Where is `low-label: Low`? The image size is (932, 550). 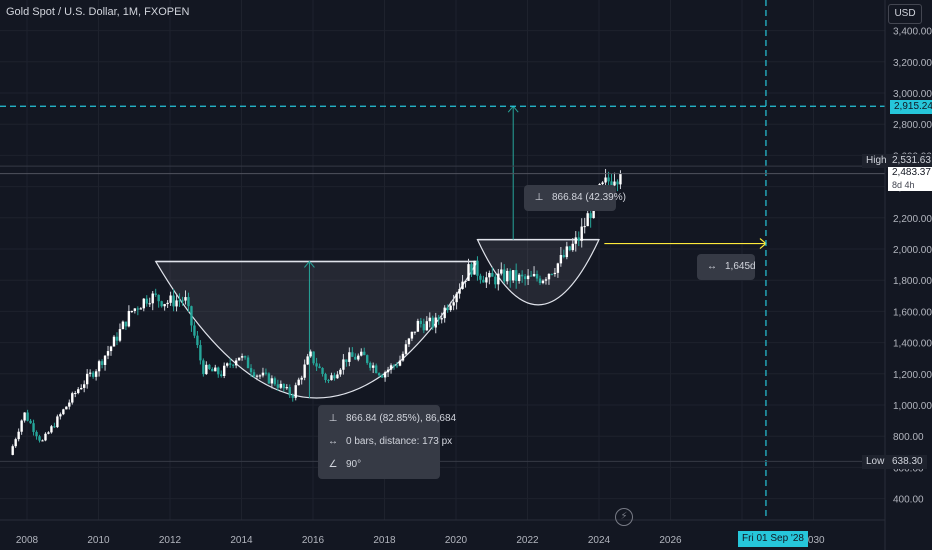
low-label: Low is located at coordinates (875, 462).